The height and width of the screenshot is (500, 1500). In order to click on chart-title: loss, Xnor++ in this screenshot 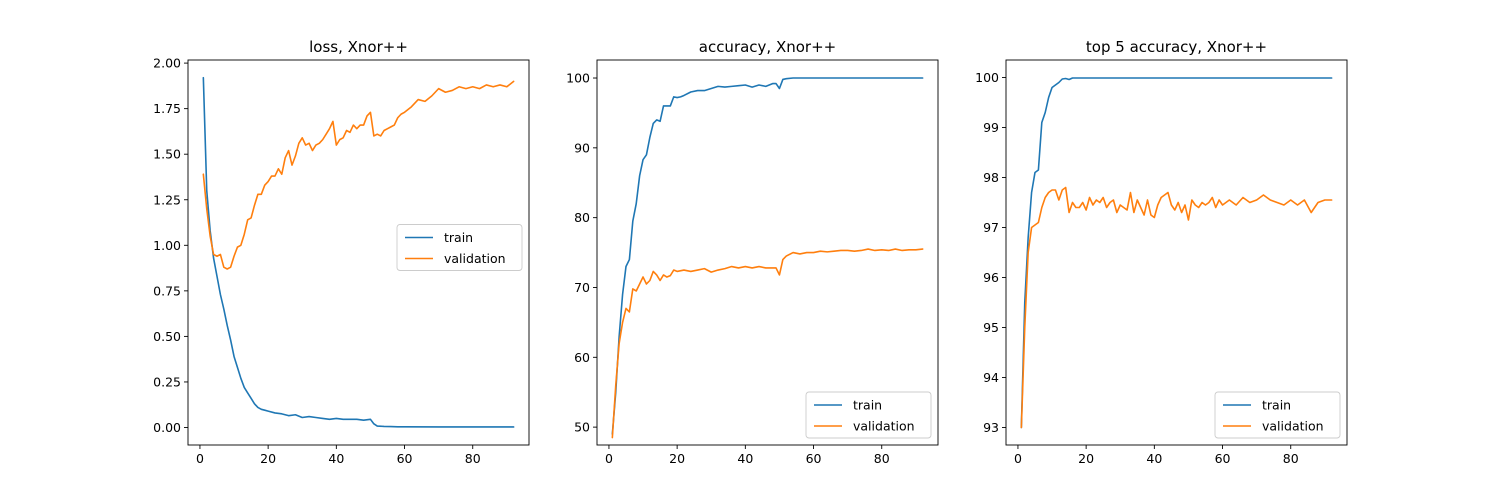, I will do `click(358, 47)`.